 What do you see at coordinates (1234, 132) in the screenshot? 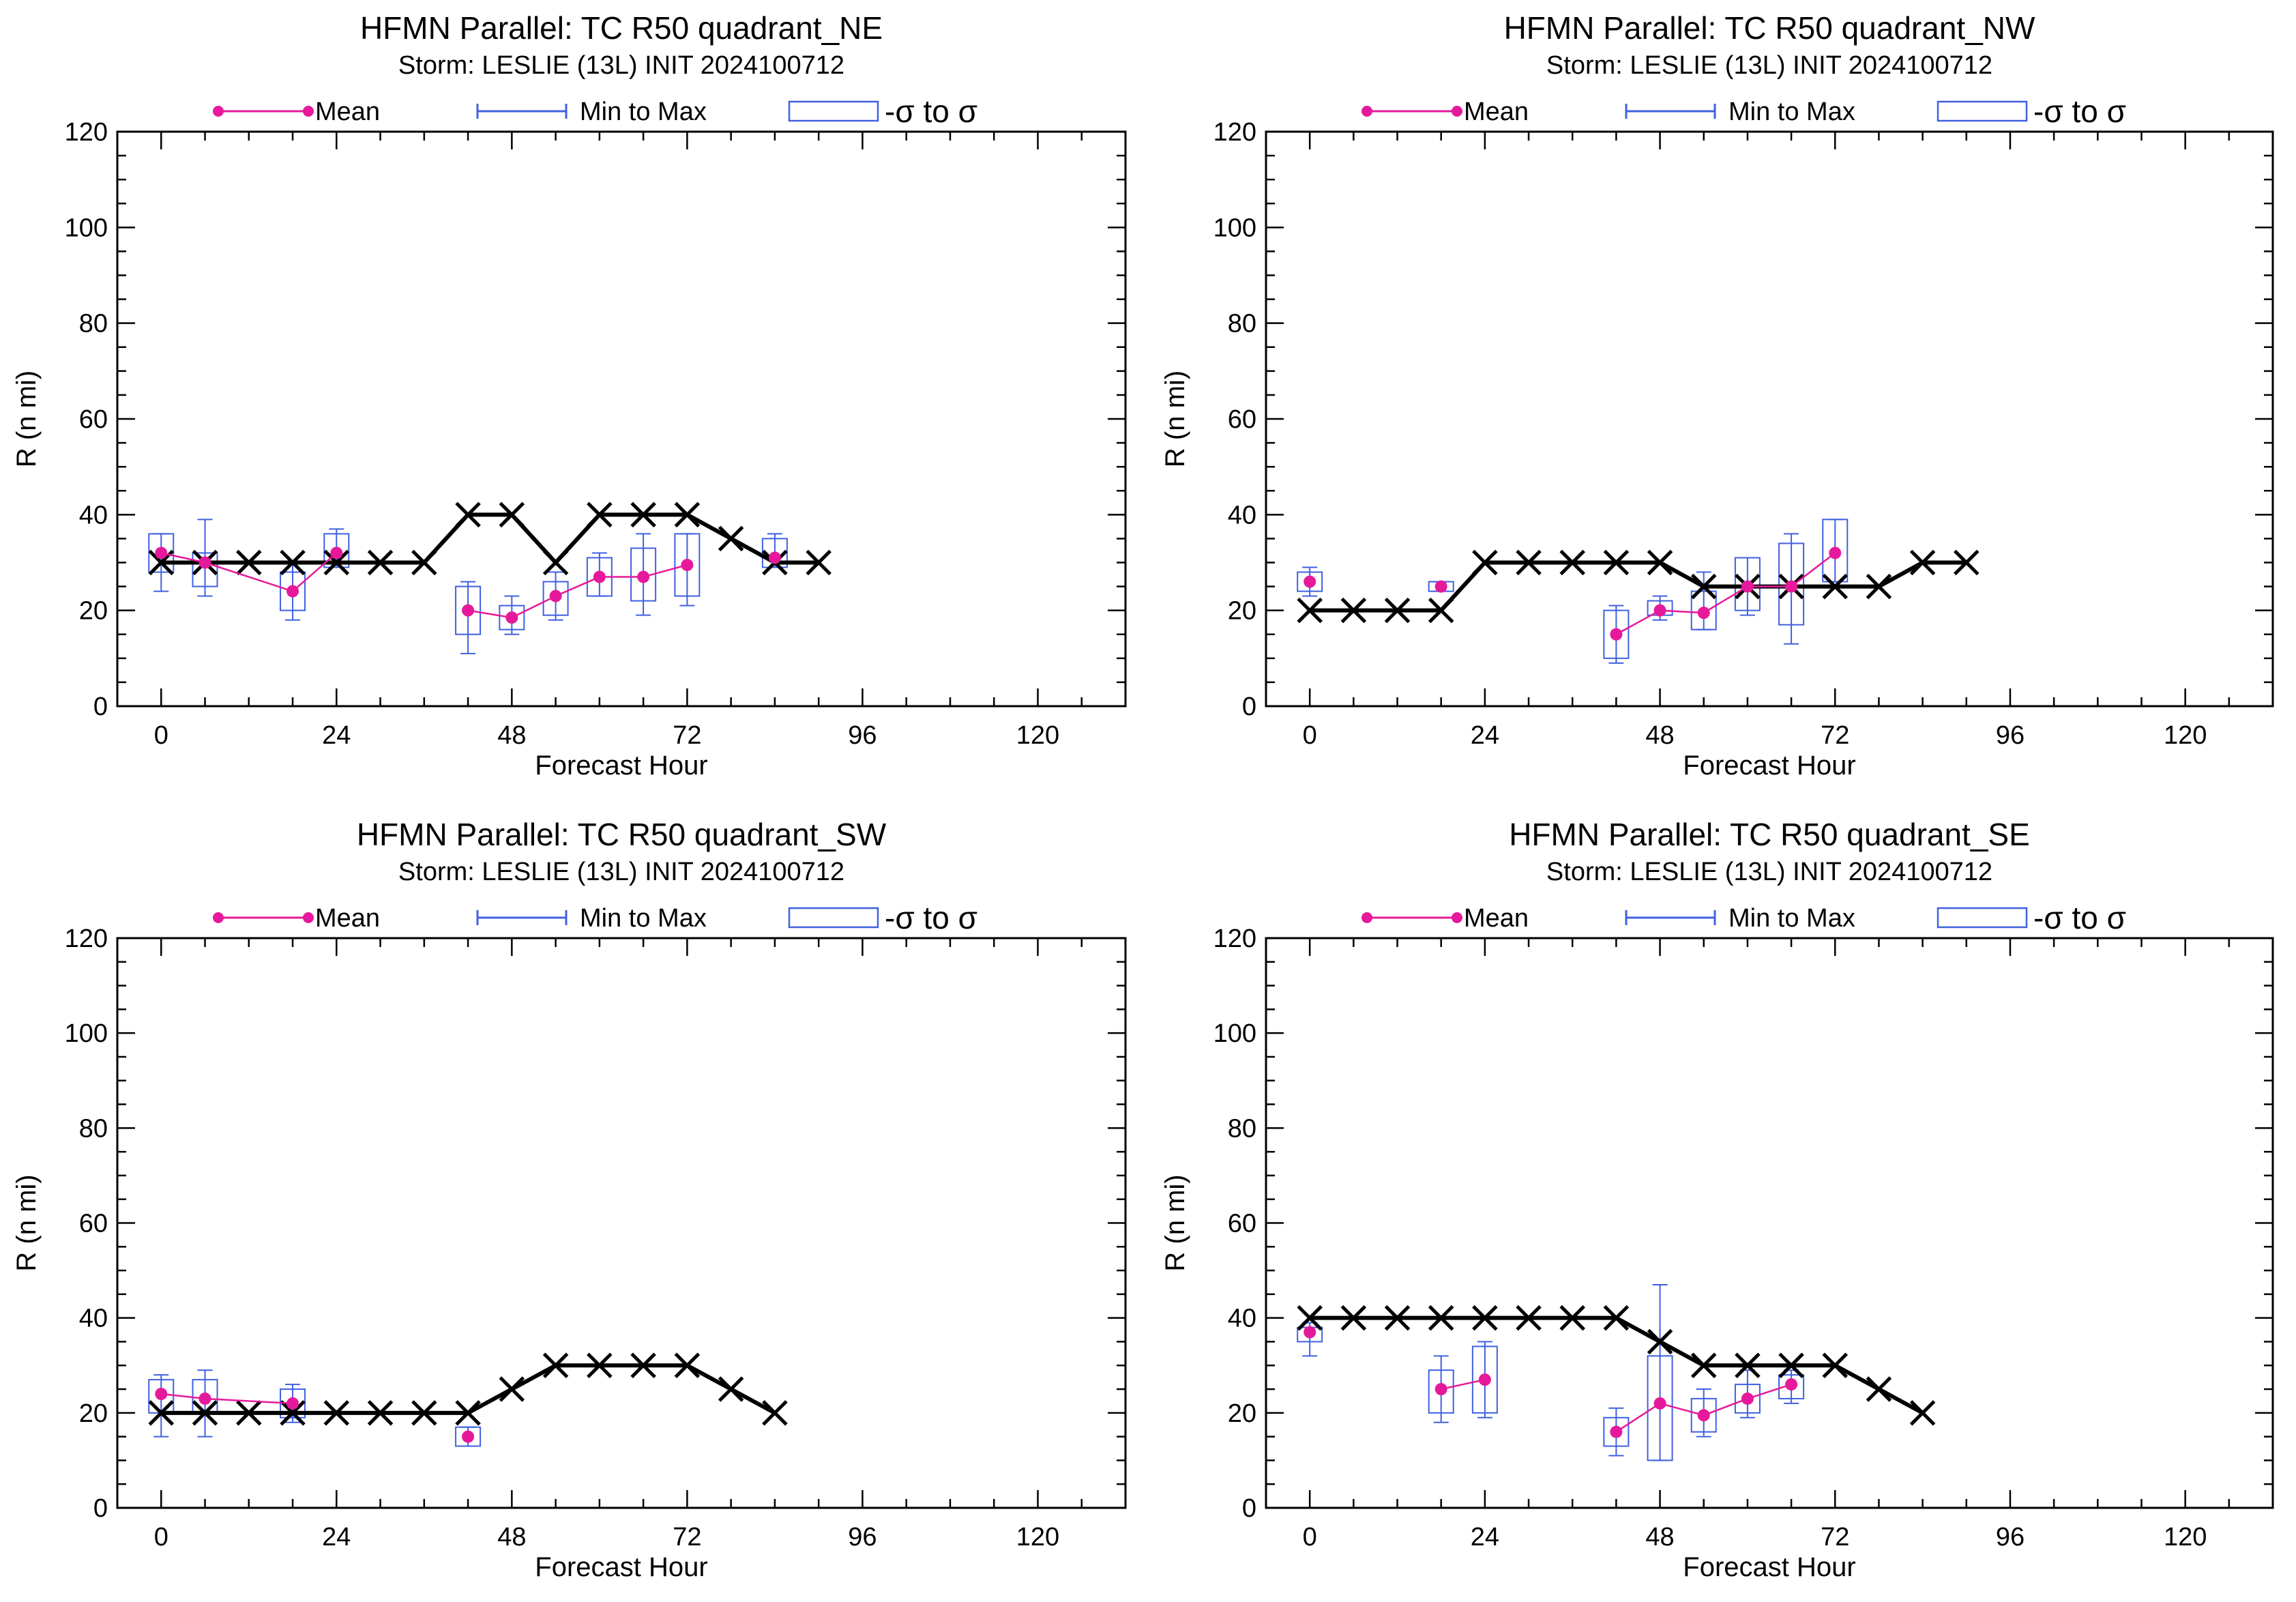
I see `y-tick-label: 120` at bounding box center [1234, 132].